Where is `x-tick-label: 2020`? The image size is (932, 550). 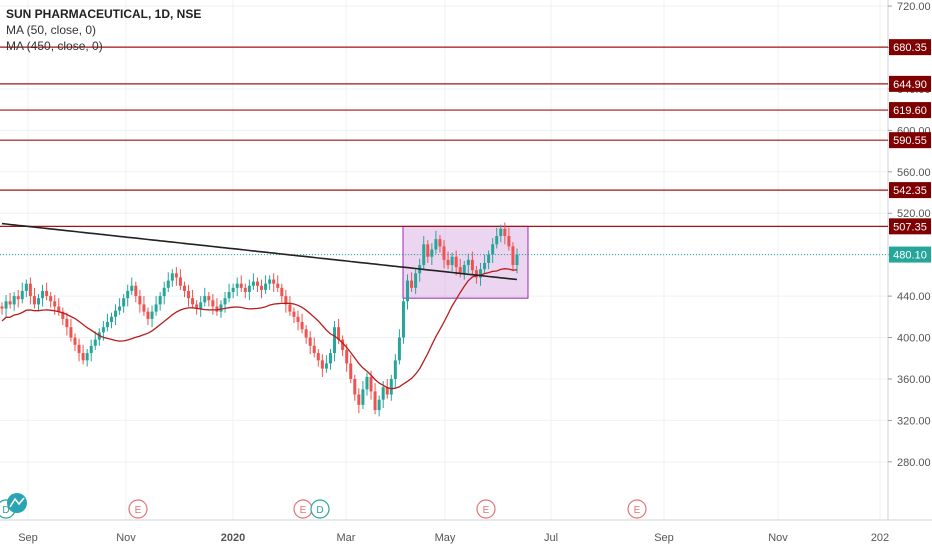 x-tick-label: 2020 is located at coordinates (233, 538).